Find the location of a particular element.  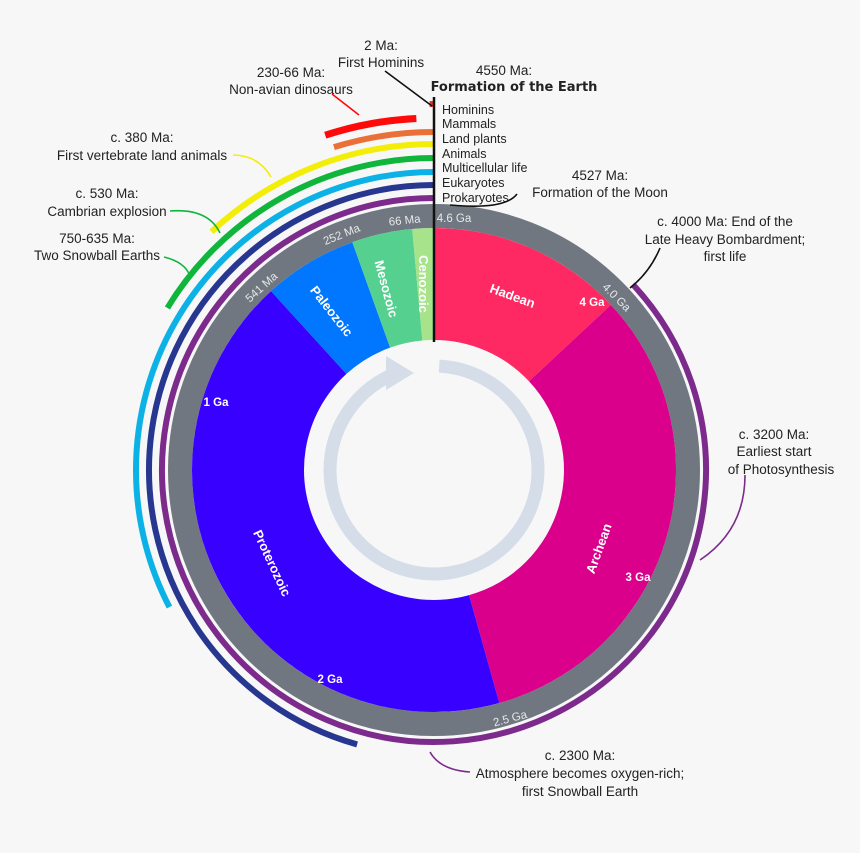

annotation-moon: 4527 Ma: Formation of the Moon is located at coordinates (600, 184).